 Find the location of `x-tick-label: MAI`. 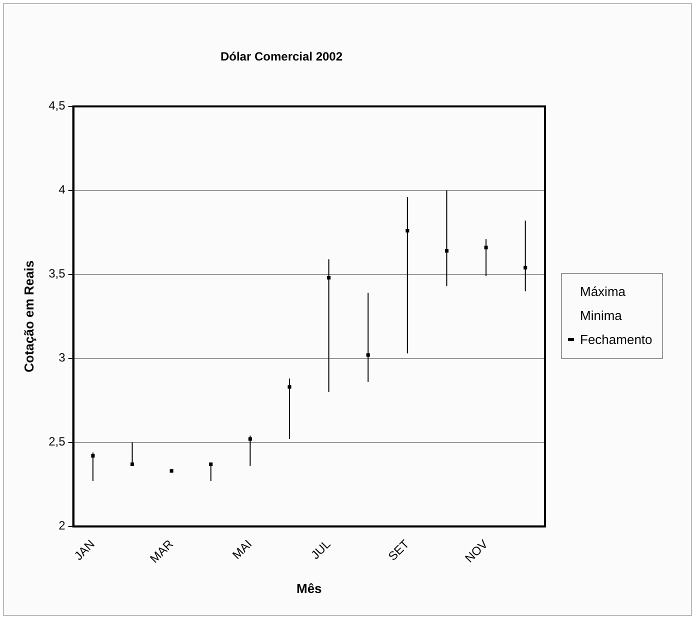

x-tick-label: MAI is located at coordinates (242, 549).